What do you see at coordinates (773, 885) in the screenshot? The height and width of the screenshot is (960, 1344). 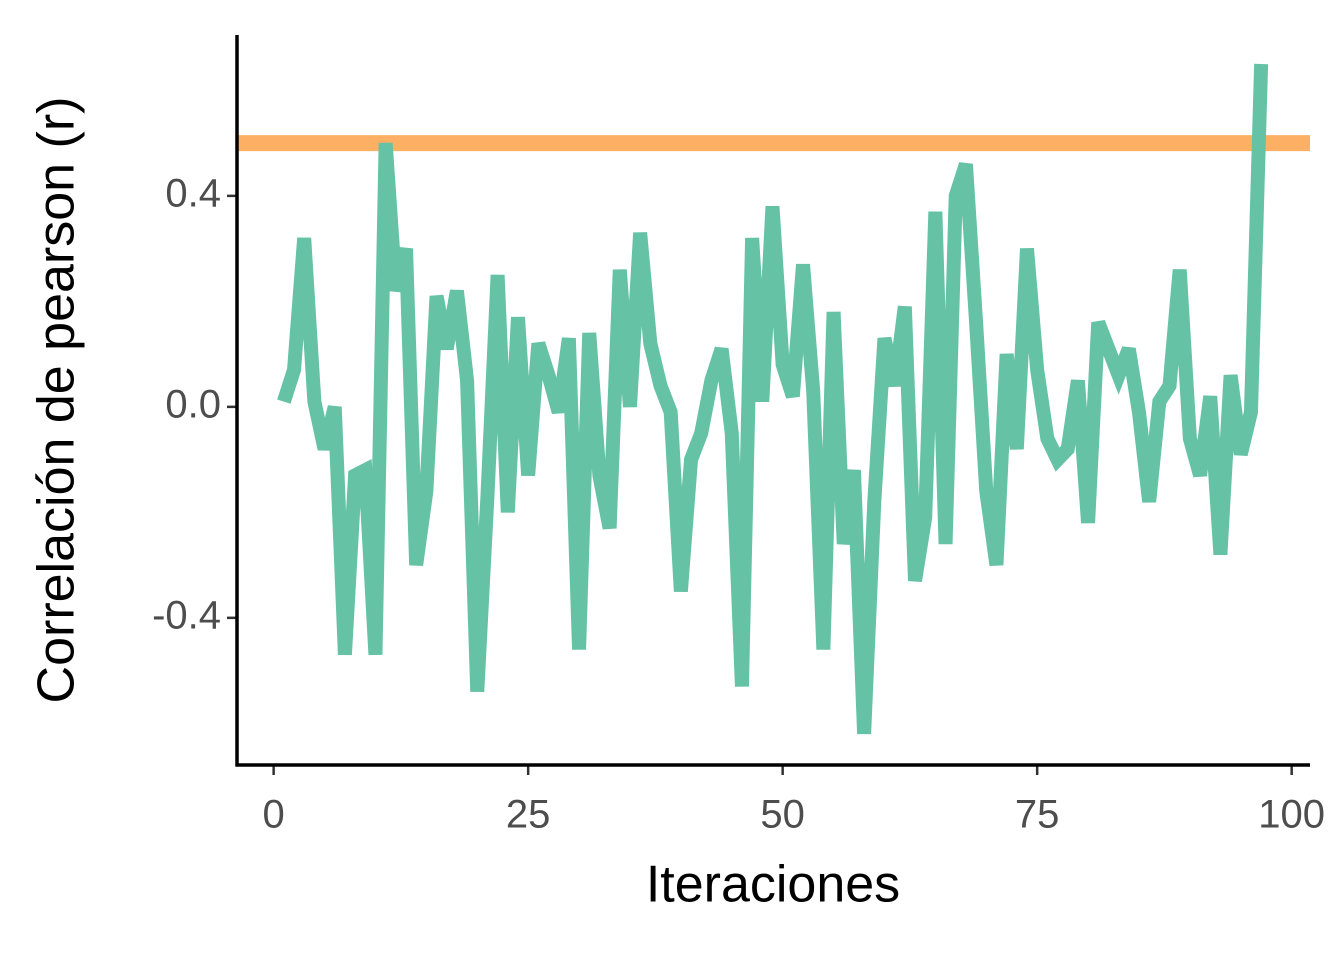 I see `x-axis-title: Iteraciones` at bounding box center [773, 885].